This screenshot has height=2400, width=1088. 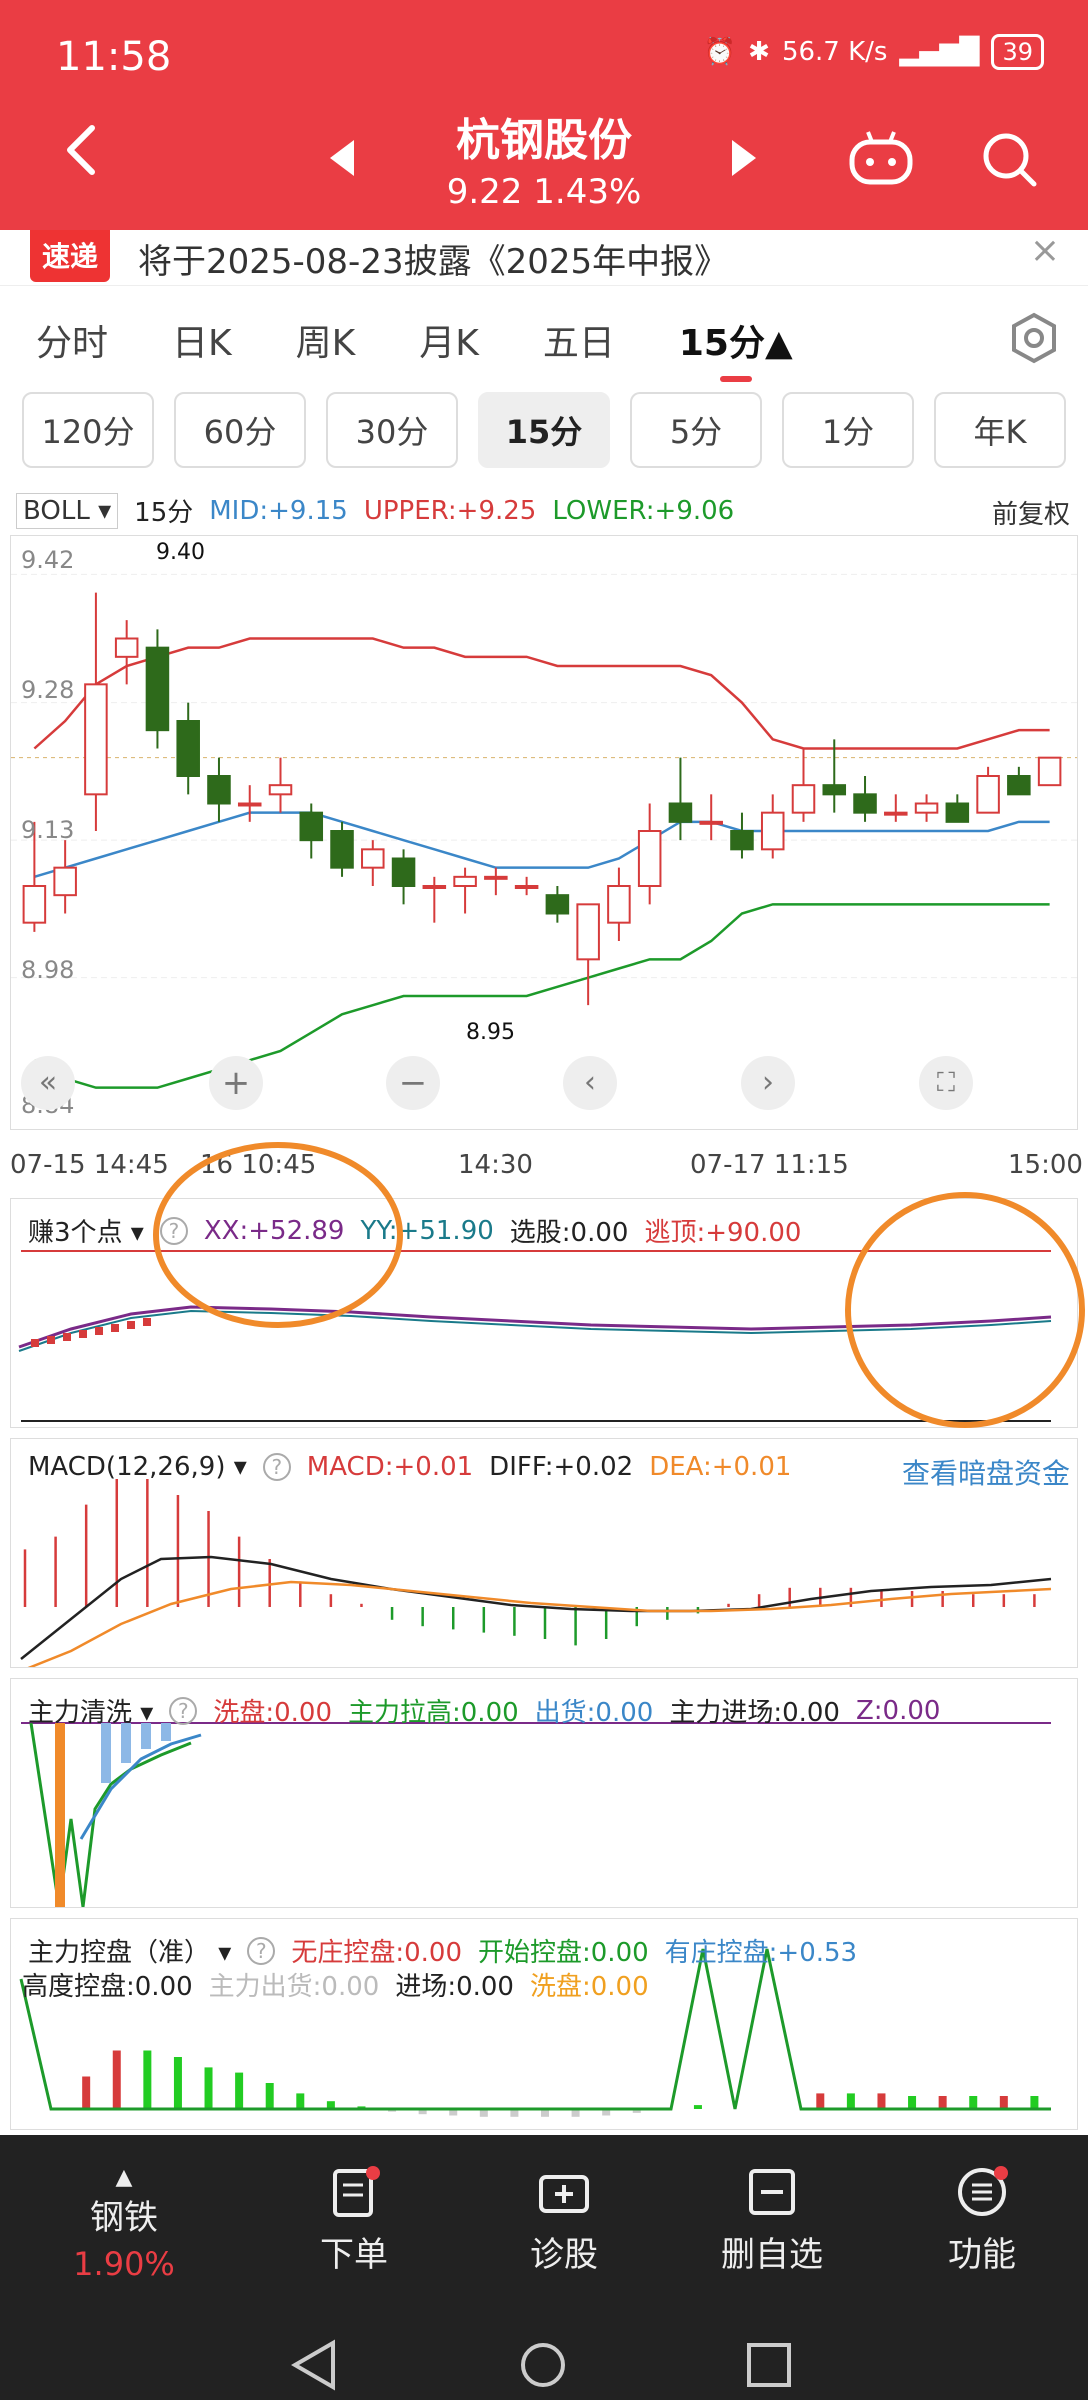 What do you see at coordinates (768, 1083) in the screenshot?
I see `scroll-right-icon: ›` at bounding box center [768, 1083].